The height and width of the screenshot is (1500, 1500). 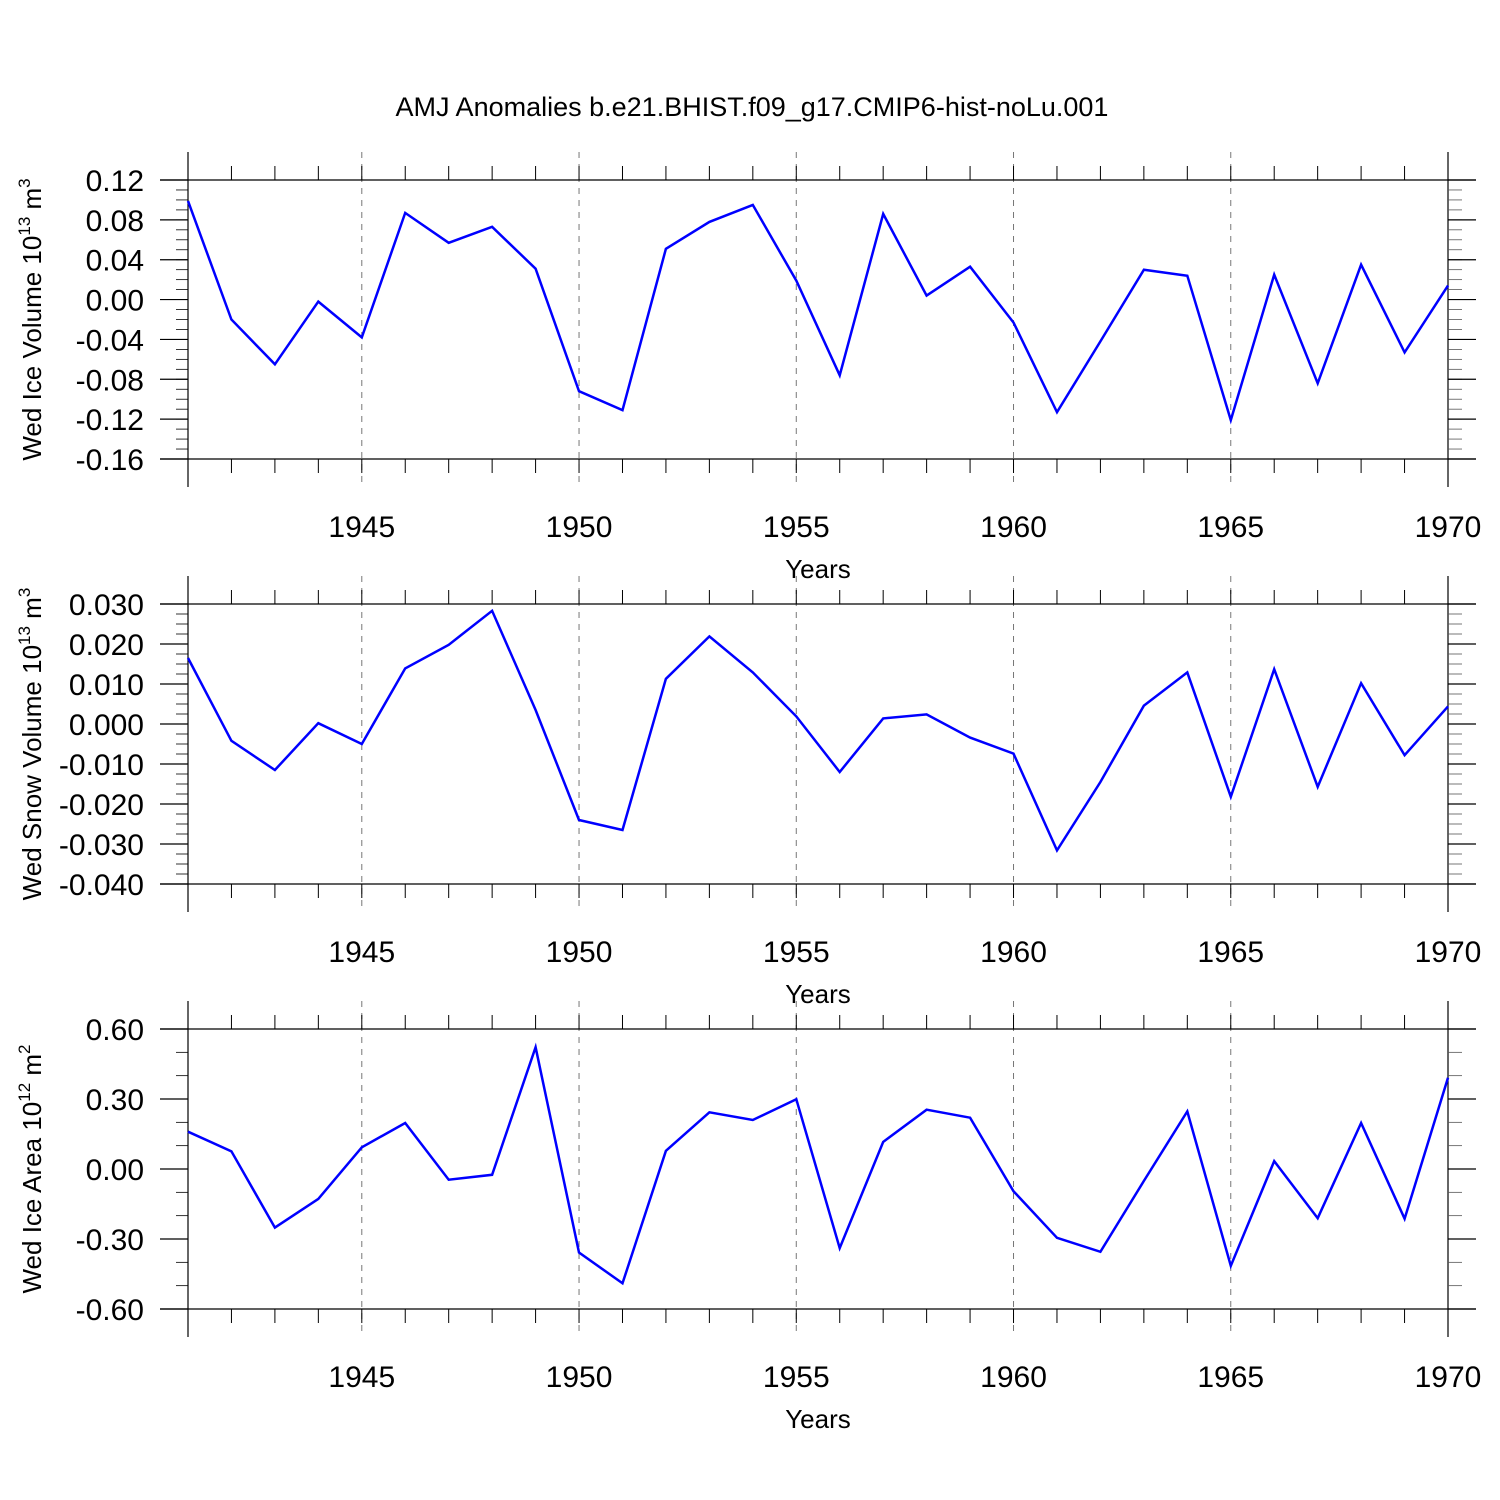 What do you see at coordinates (101, 845) in the screenshot?
I see `y-tick-label: -0.030` at bounding box center [101, 845].